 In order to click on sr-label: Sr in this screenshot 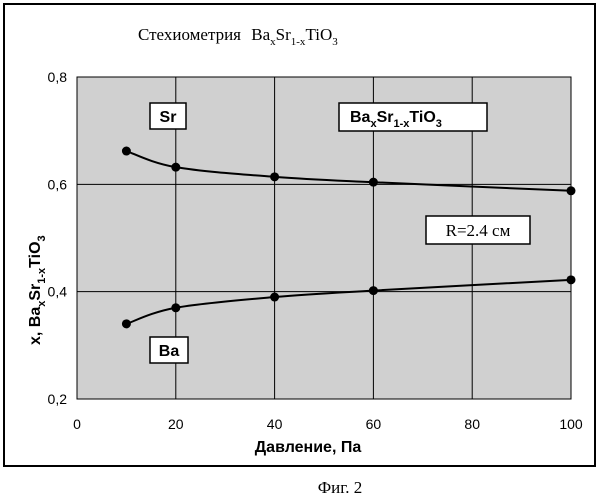, I will do `click(168, 117)`.